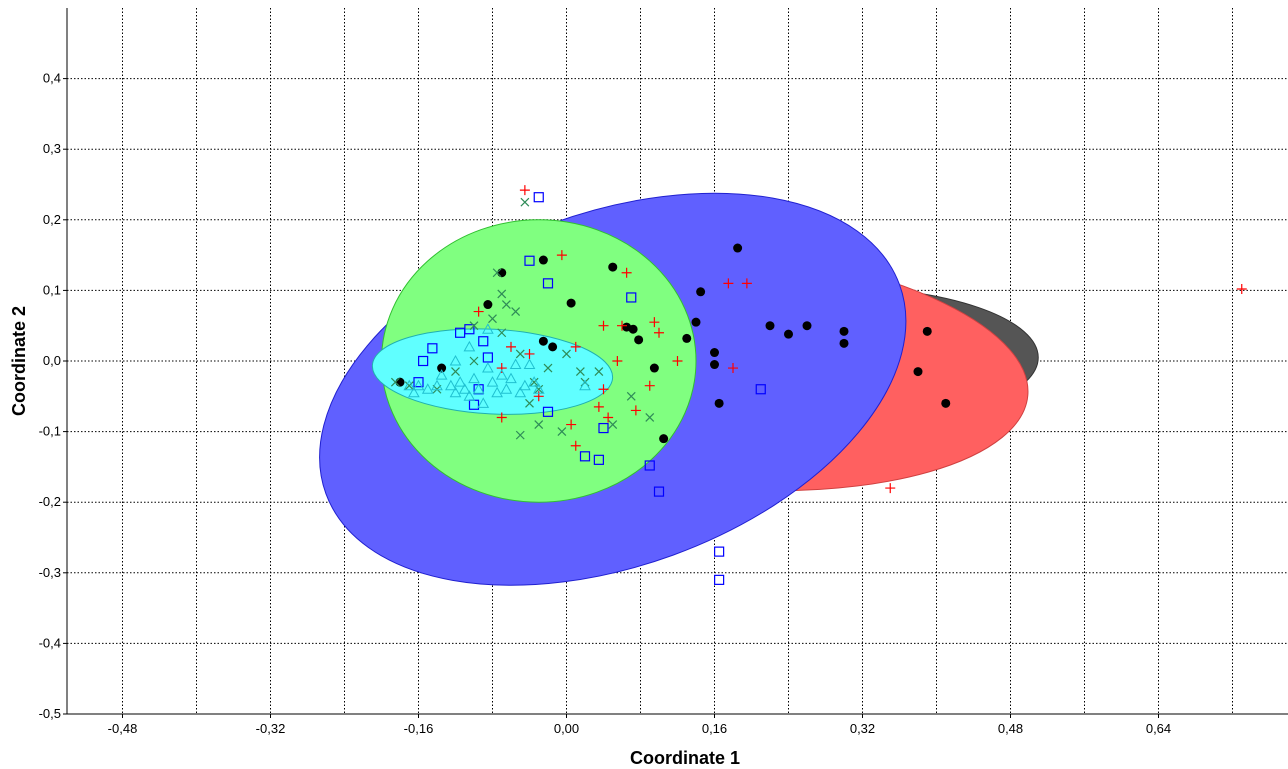 This screenshot has width=1288, height=769. Describe the element at coordinates (52, 360) in the screenshot. I see `y-tick-label-5: 0,0` at that location.